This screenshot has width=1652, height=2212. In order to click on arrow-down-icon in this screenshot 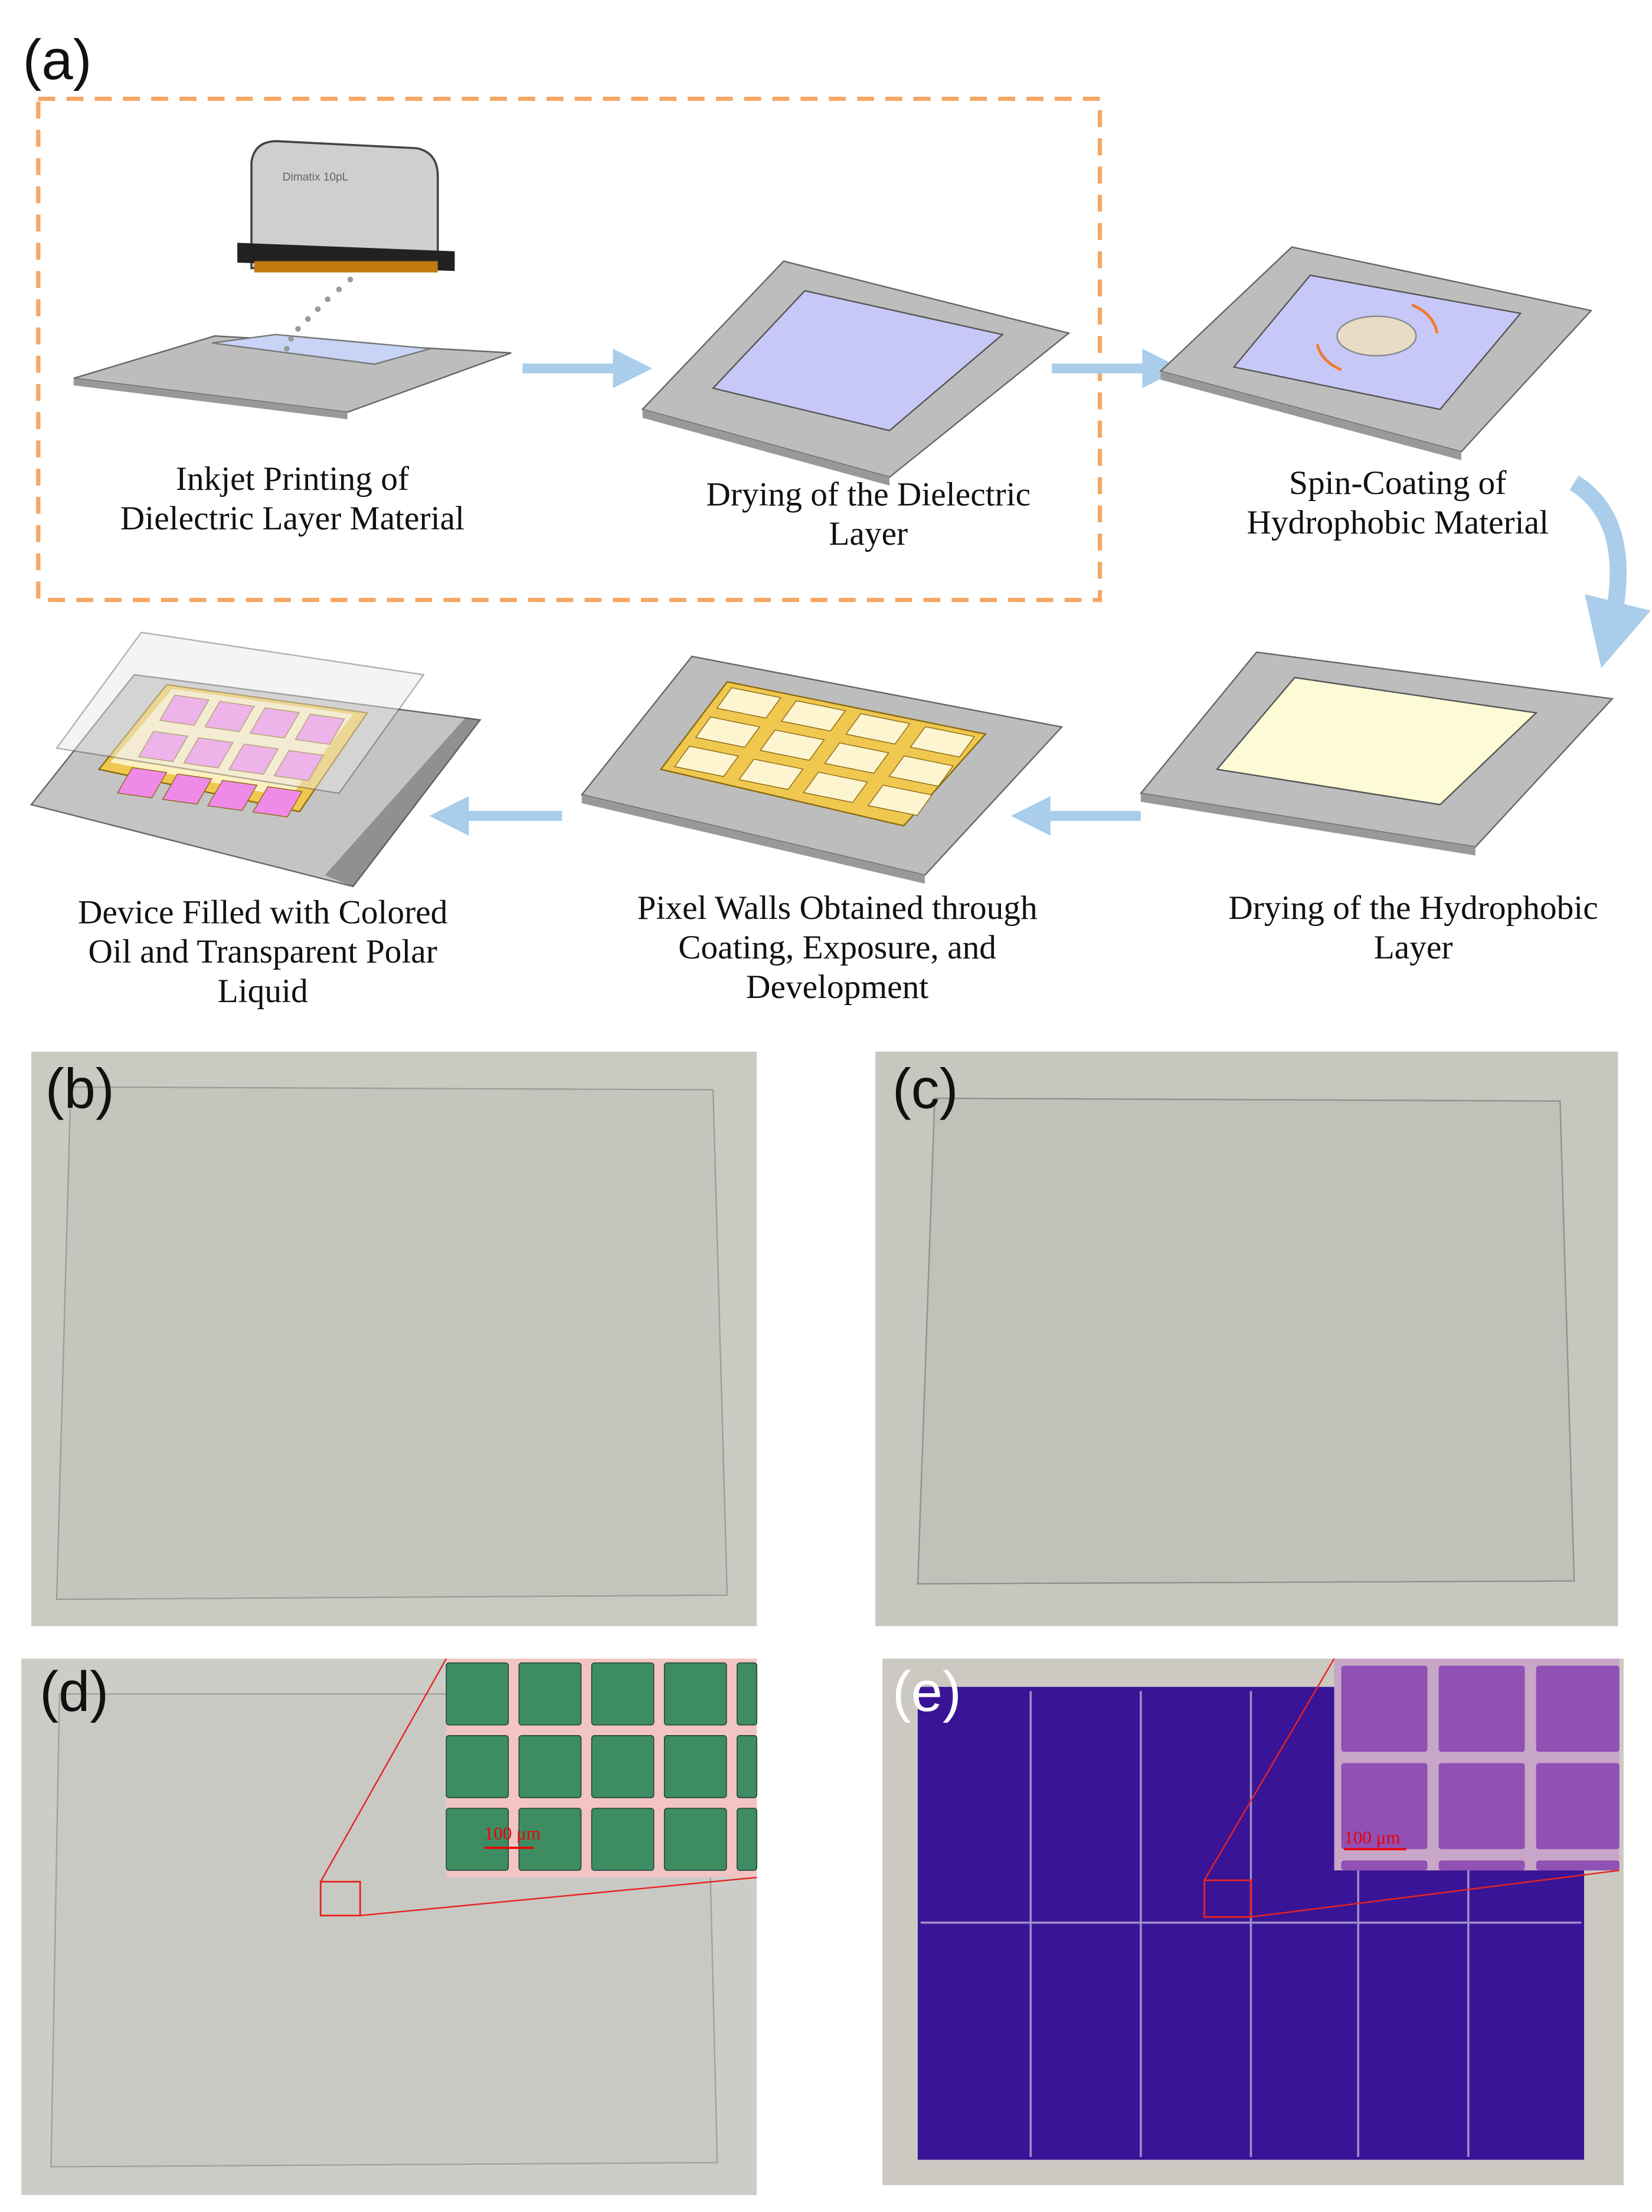, I will do `click(1610, 572)`.